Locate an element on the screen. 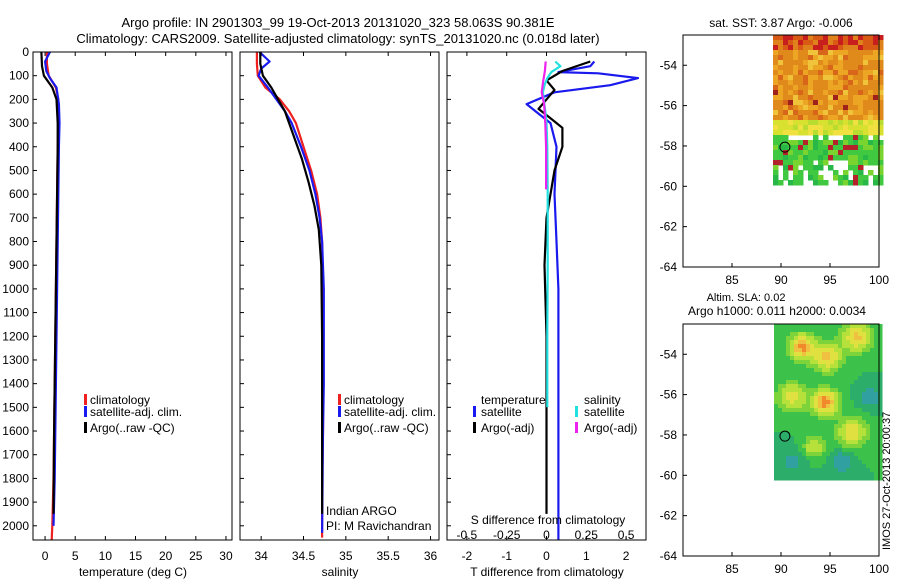 The width and height of the screenshot is (900, 580). temperature-xlabel: temperature (deg C) is located at coordinates (133, 572).